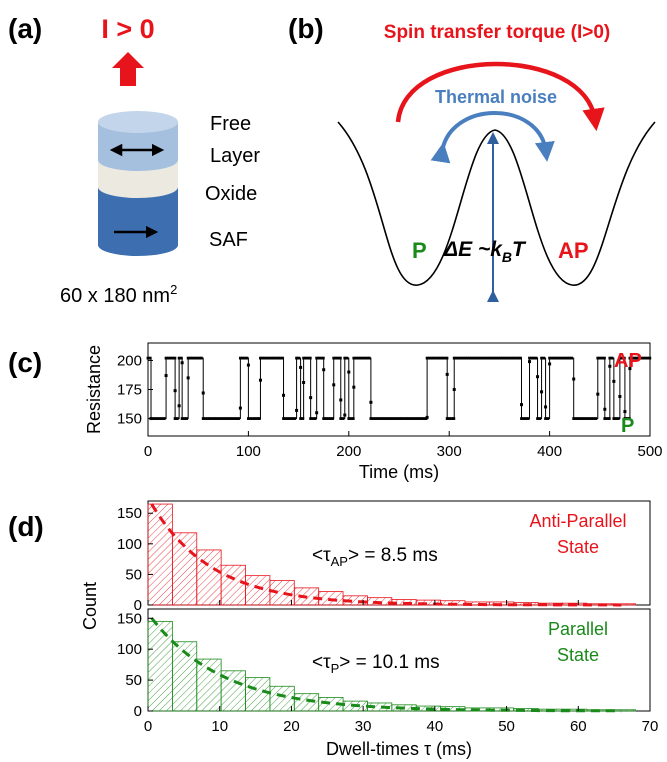  I want to click on state-p-label: P, so click(419, 250).